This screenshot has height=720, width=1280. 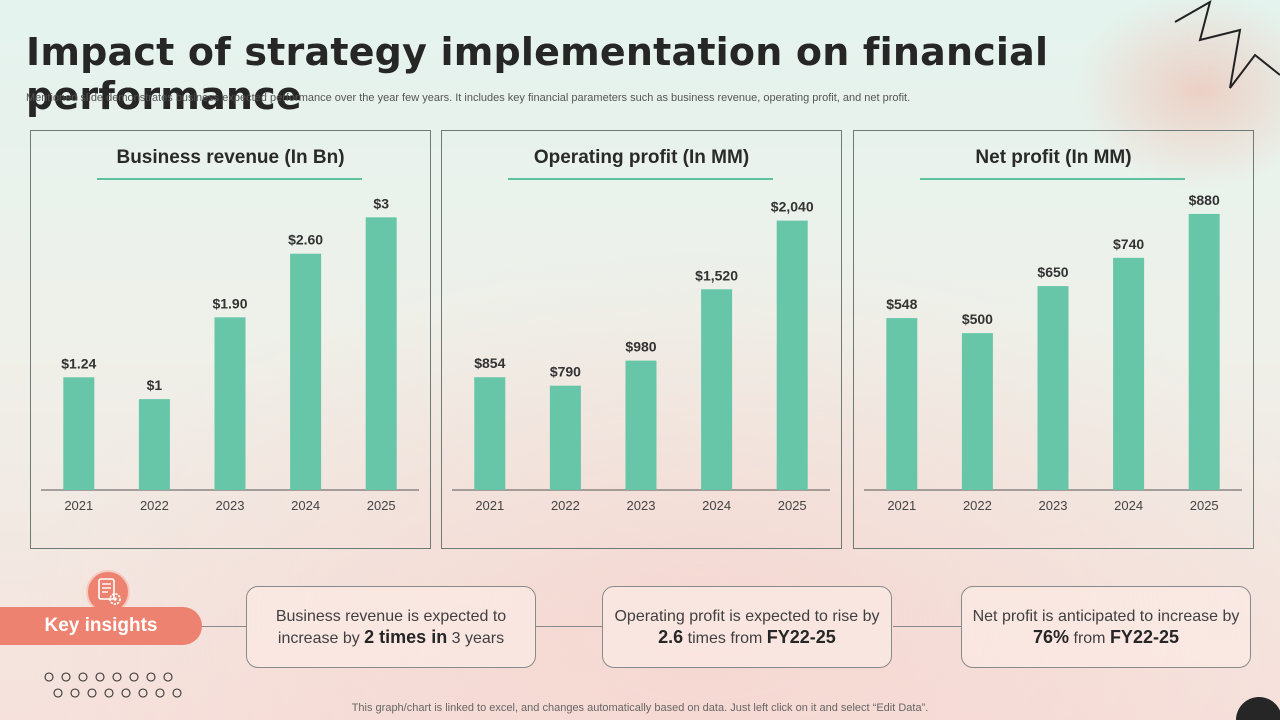 I want to click on data-label: $854, so click(x=489, y=363).